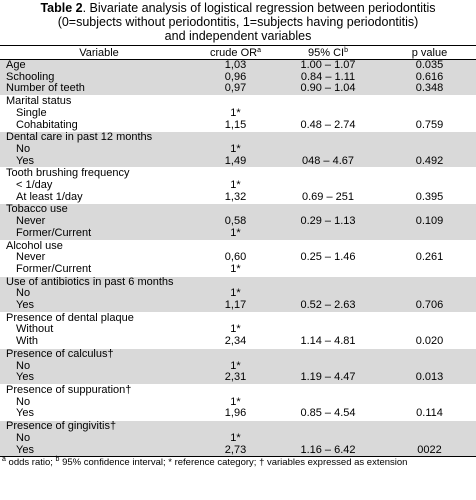  I want to click on table-row: Alcohol use, so click(238, 246).